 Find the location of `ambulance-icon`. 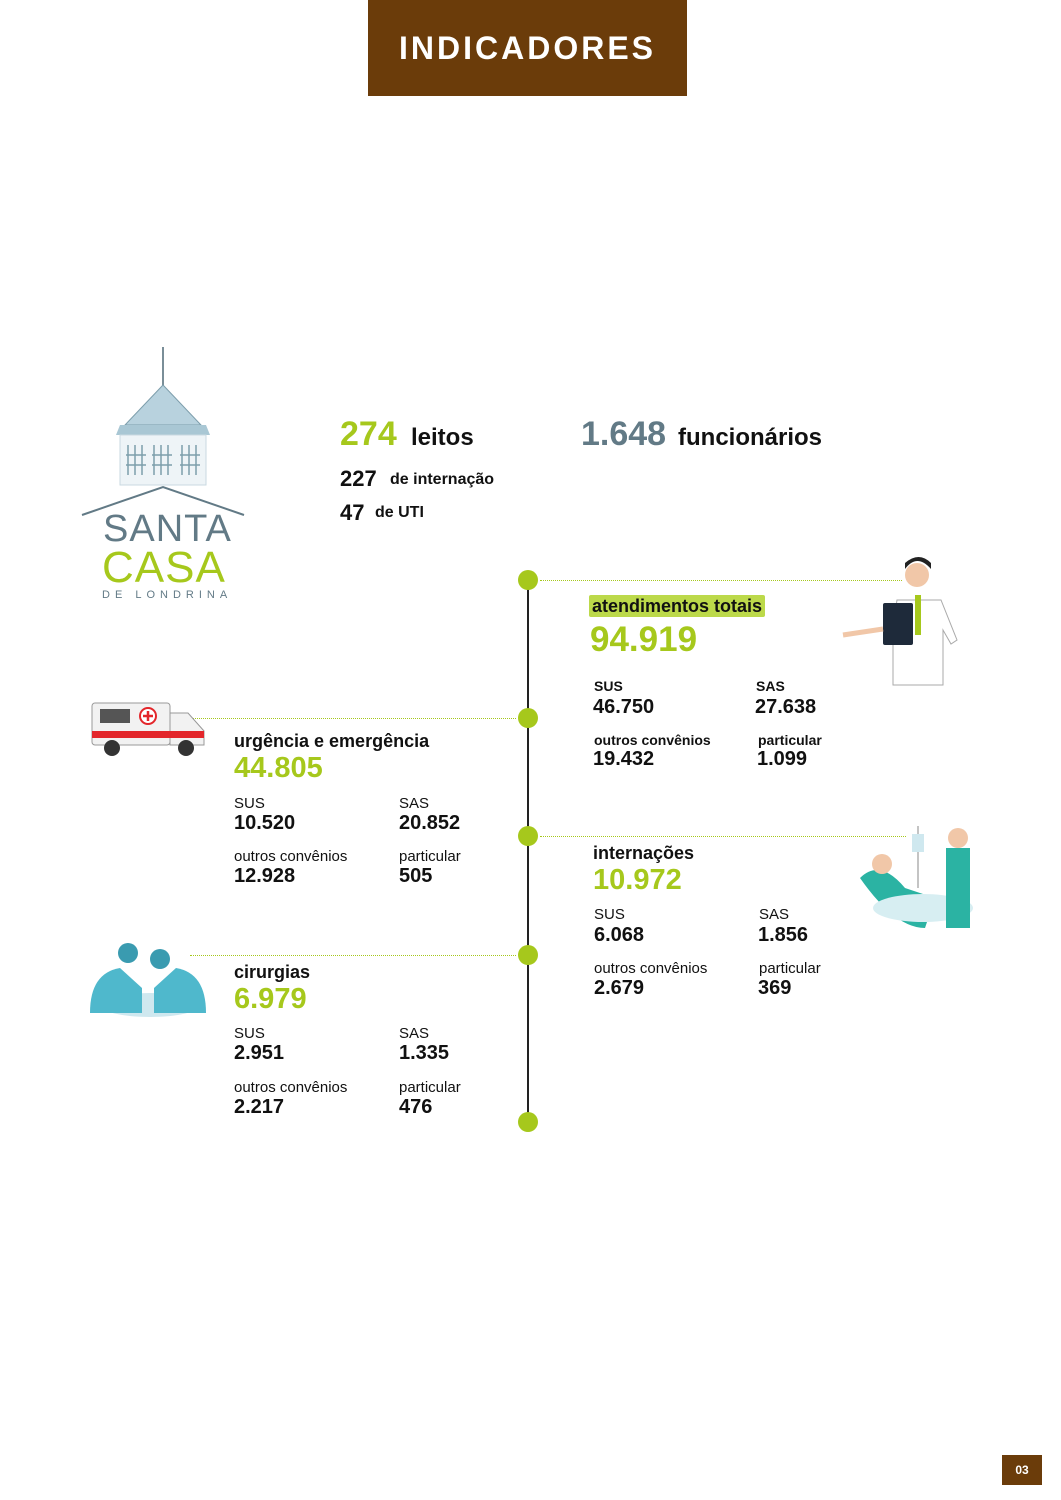

ambulance-icon is located at coordinates (148, 729).